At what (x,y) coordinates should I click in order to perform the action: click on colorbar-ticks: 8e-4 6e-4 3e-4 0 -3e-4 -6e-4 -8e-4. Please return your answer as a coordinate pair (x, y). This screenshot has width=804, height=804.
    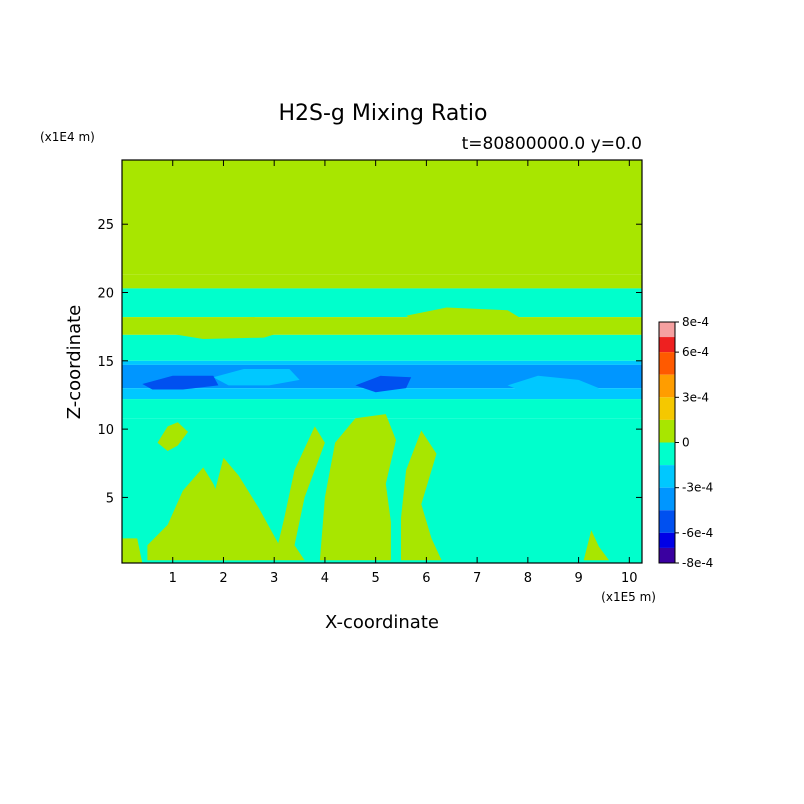
    Looking at the image, I should click on (694, 442).